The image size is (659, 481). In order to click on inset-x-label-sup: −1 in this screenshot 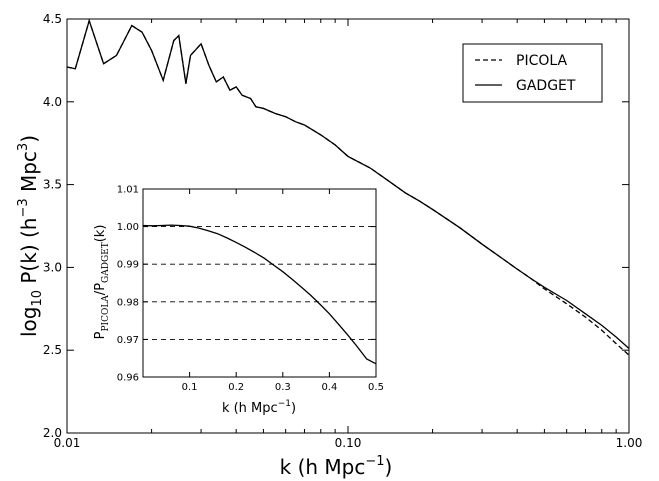, I will do `click(284, 404)`.